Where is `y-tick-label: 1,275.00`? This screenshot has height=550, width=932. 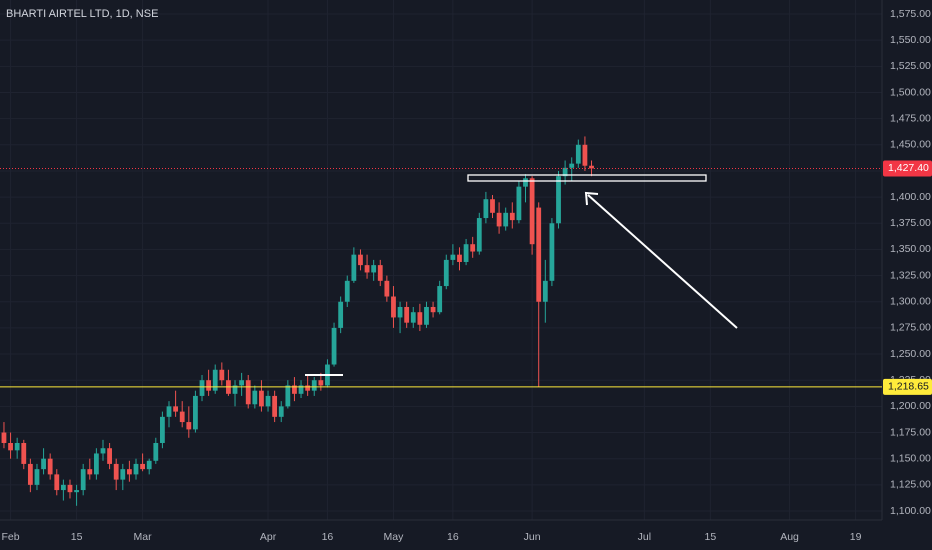 y-tick-label: 1,275.00 is located at coordinates (910, 328).